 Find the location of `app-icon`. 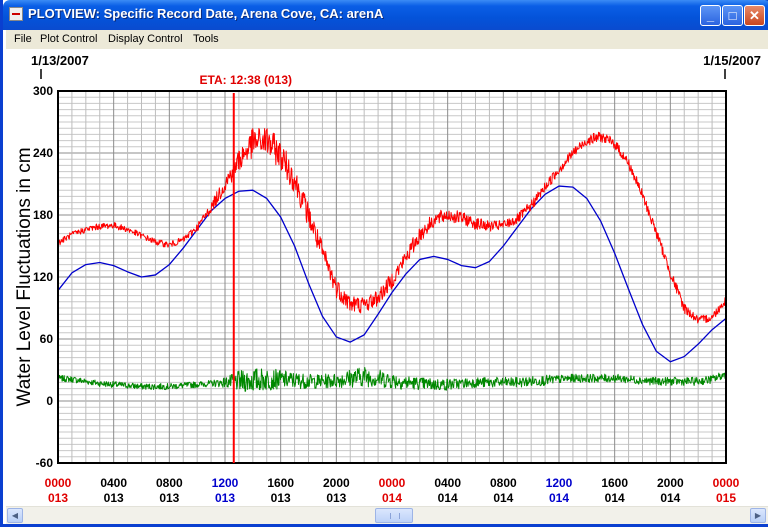

app-icon is located at coordinates (16, 14).